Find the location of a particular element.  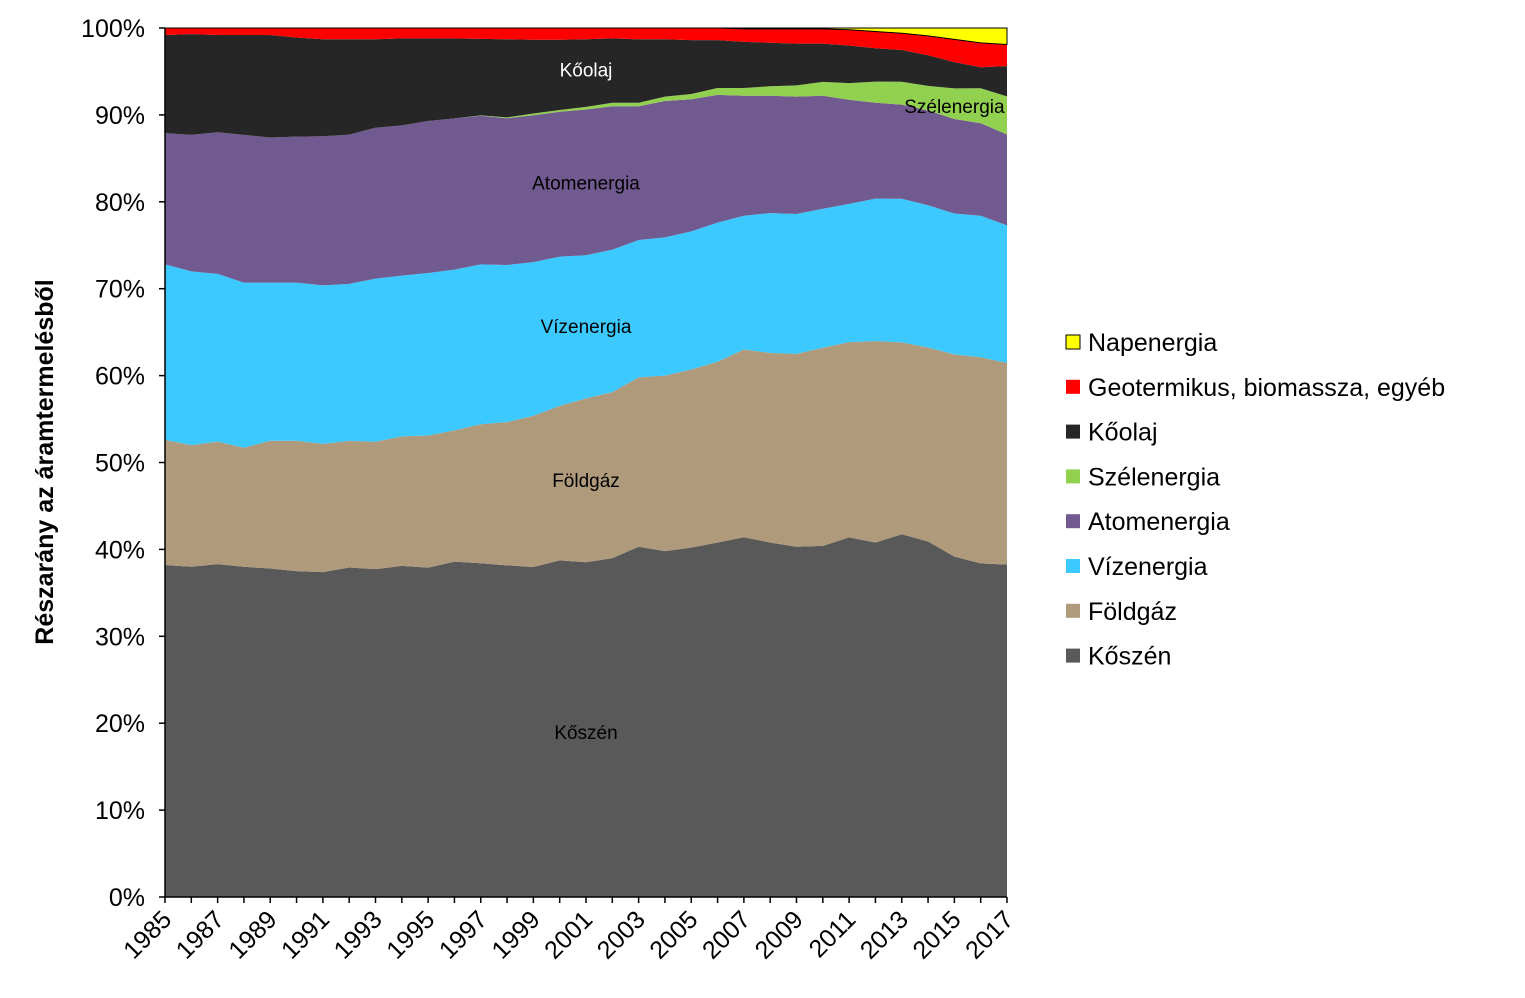

y-tick-label: 100% is located at coordinates (113, 29).